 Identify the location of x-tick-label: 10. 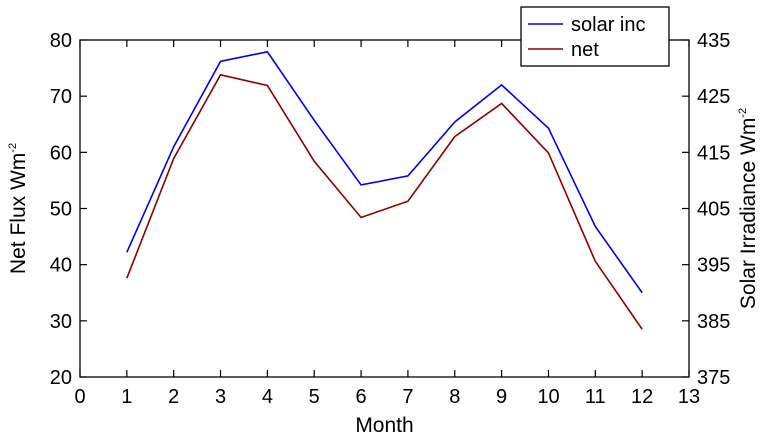
(548, 397).